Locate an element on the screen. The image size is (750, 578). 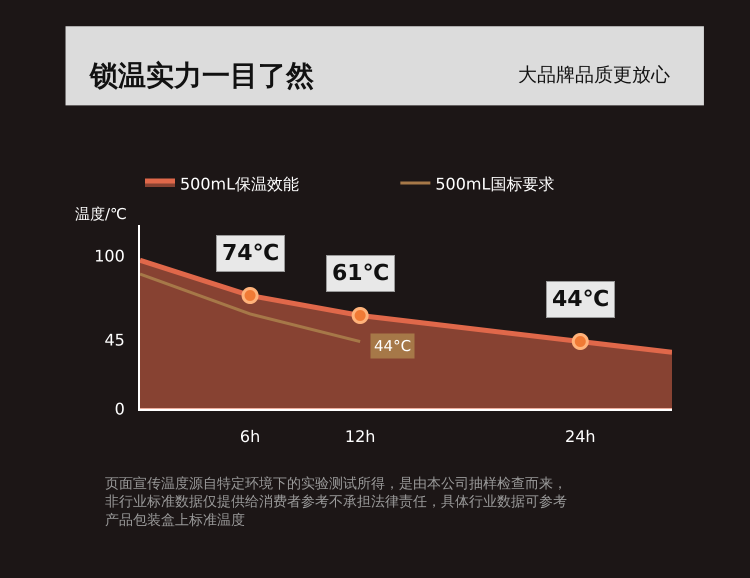
chart-subtitle: 大品牌品质更放心 is located at coordinates (594, 75).